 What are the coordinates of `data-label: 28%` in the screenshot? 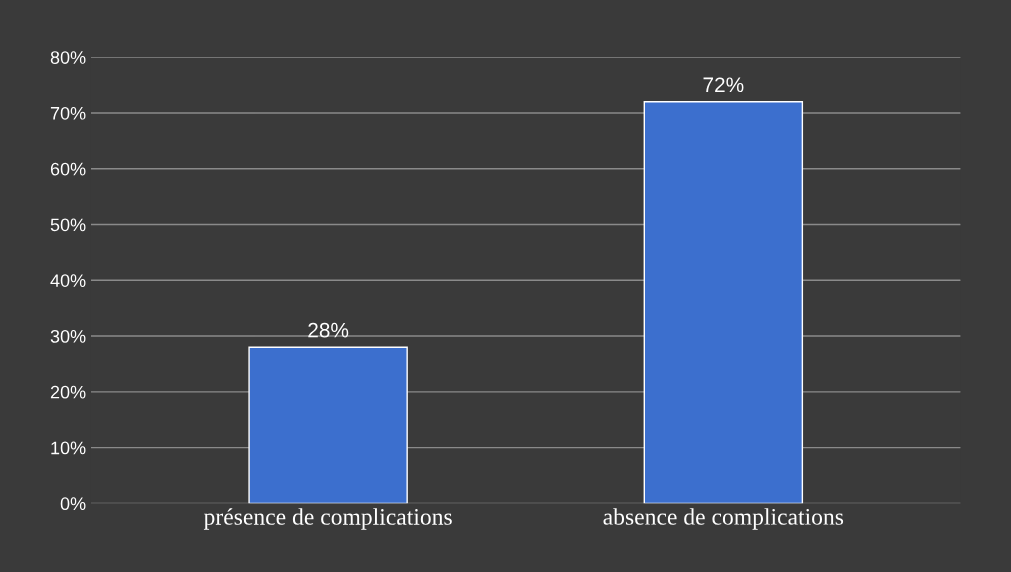 It's located at (328, 330).